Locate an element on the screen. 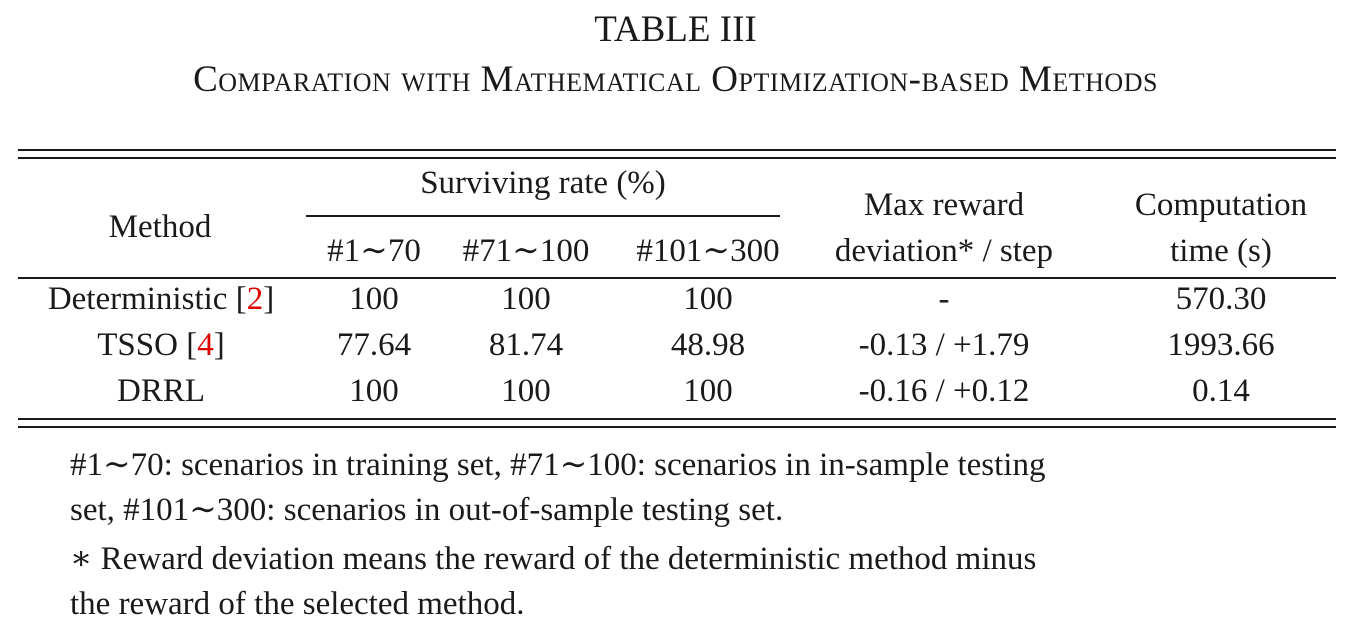  row-3-method: DRRL is located at coordinates (160, 391).